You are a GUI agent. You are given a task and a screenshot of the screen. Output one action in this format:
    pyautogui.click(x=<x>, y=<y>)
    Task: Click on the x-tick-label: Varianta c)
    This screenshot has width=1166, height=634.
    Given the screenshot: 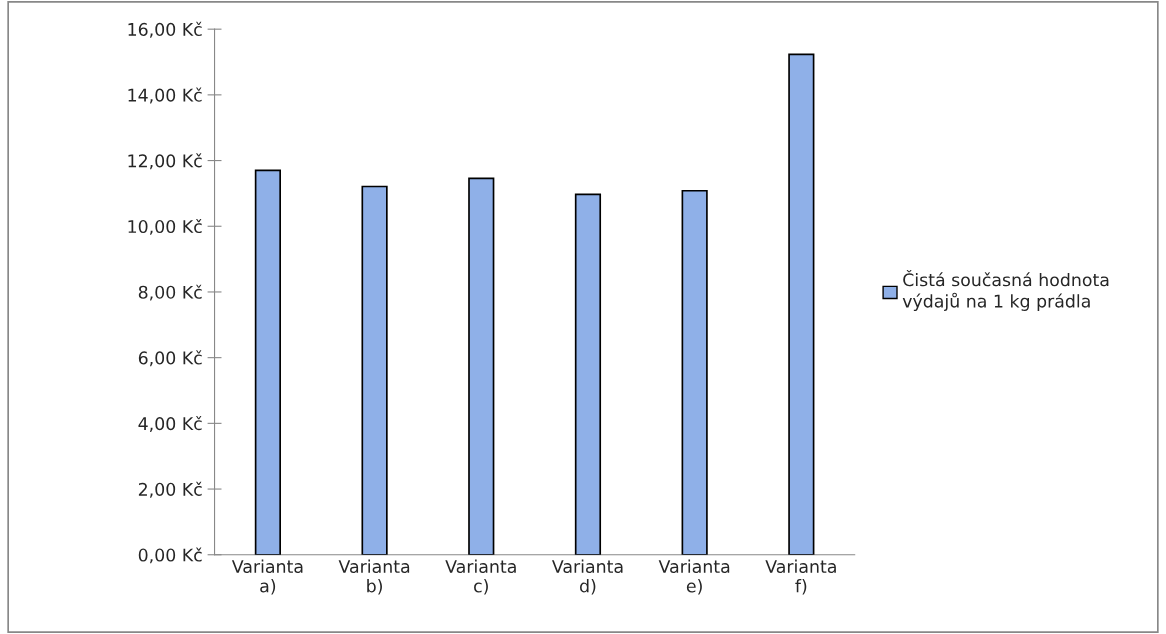 What is the action you would take?
    pyautogui.click(x=480, y=577)
    